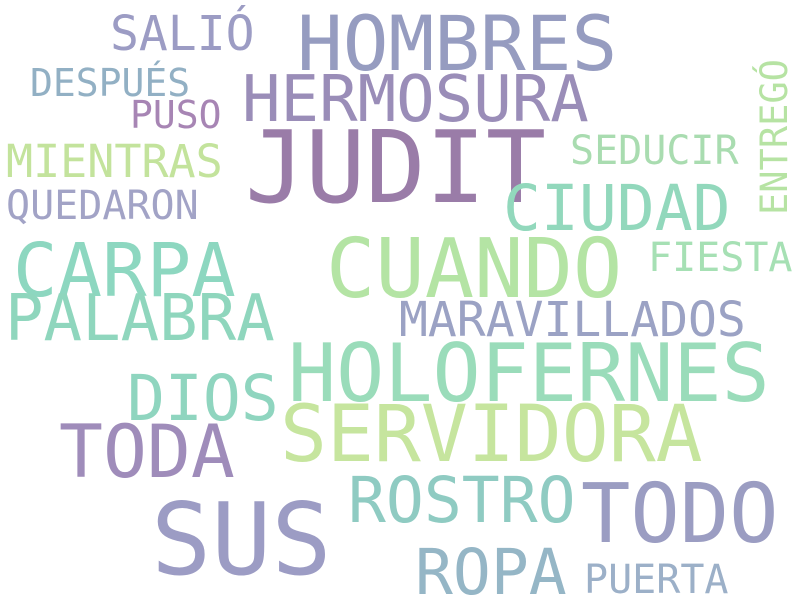 This screenshot has width=800, height=600. What do you see at coordinates (654, 151) in the screenshot?
I see `word-seducir: SEDUCIR` at bounding box center [654, 151].